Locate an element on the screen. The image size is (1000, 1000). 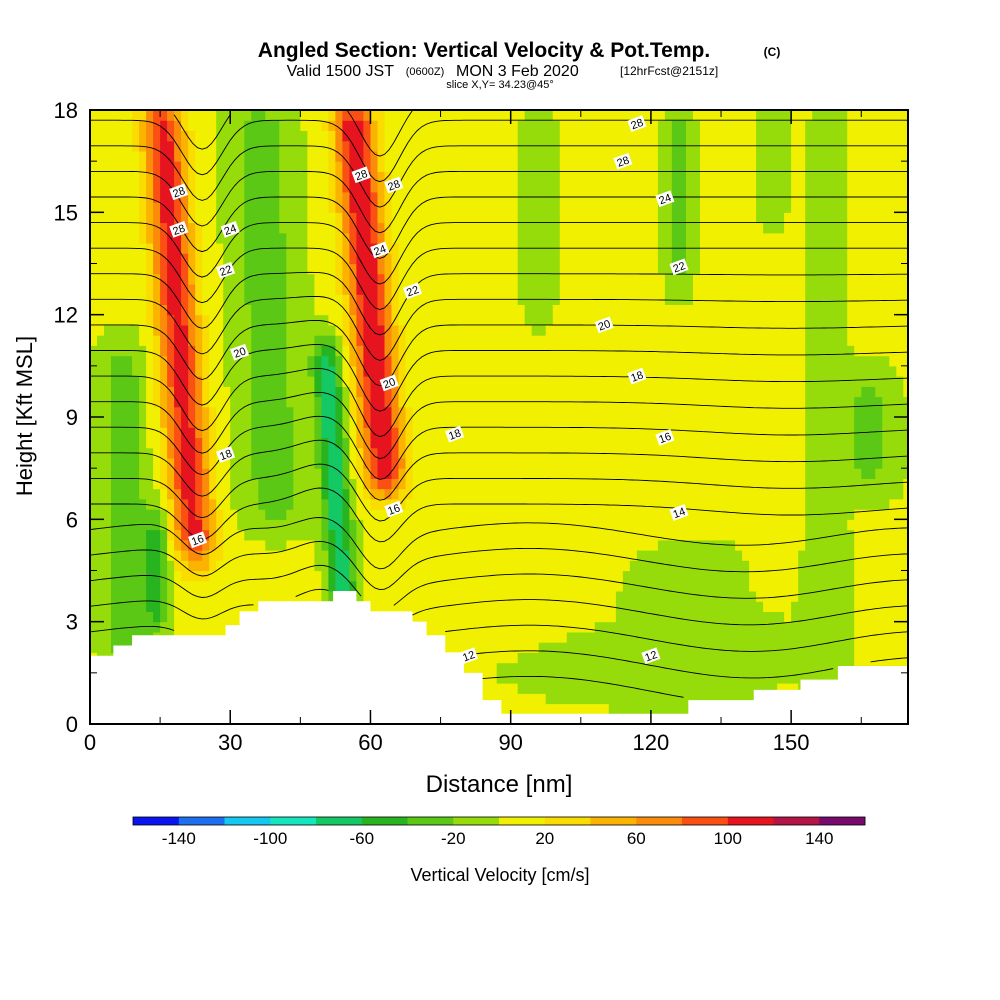
isentrope-label: 20 is located at coordinates (240, 352).